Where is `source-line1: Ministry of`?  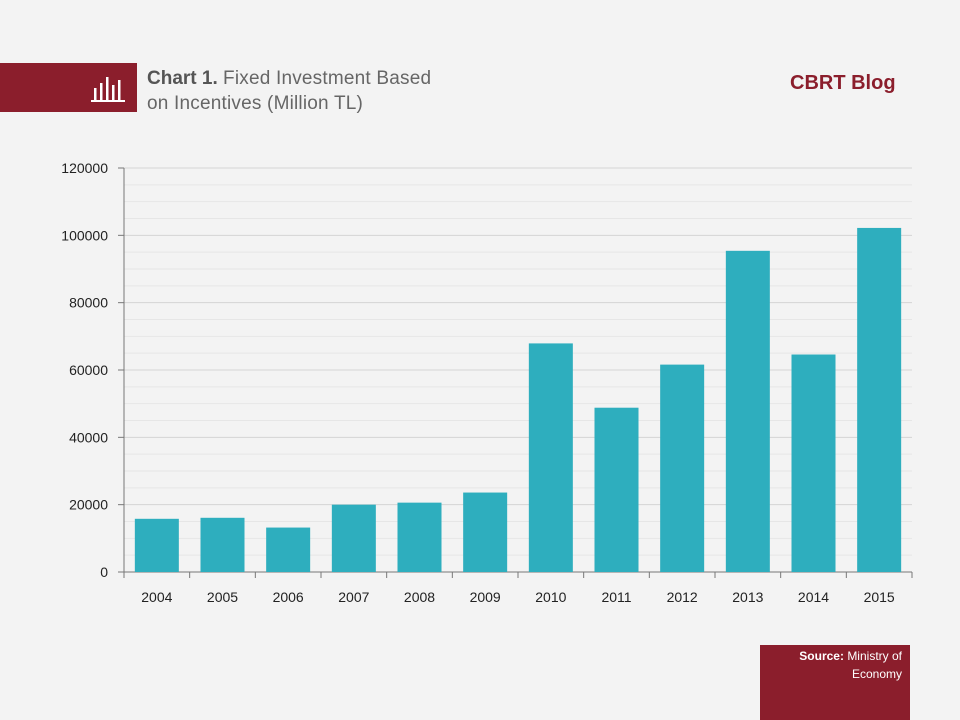 source-line1: Ministry of is located at coordinates (874, 656).